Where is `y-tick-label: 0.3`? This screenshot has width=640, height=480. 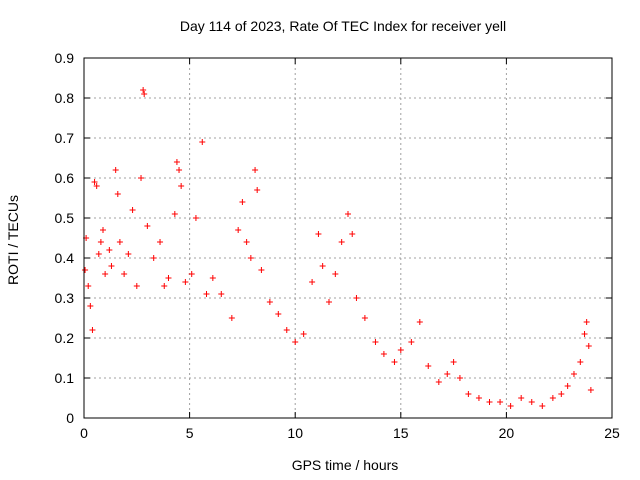 y-tick-label: 0.3 is located at coordinates (65, 298).